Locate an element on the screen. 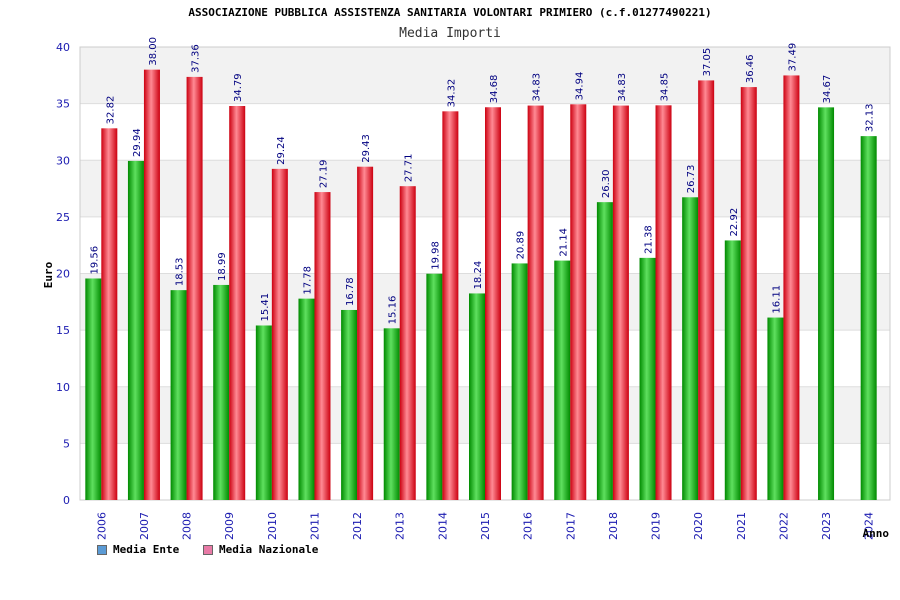 The height and width of the screenshot is (600, 900). x-tick-label: 2013 is located at coordinates (400, 526).